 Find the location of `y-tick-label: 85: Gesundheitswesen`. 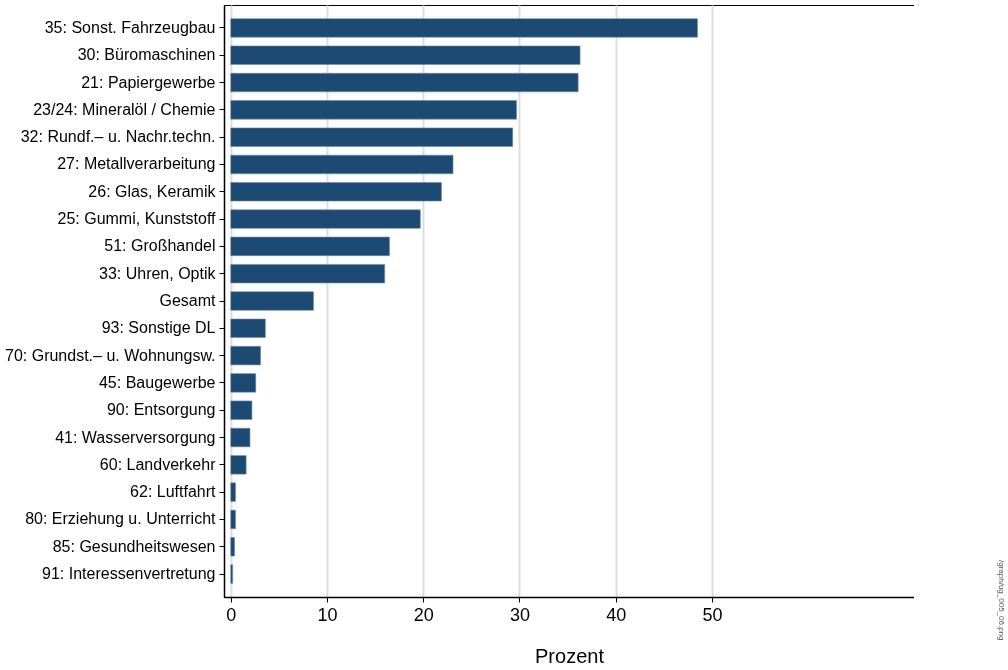

y-tick-label: 85: Gesundheitswesen is located at coordinates (134, 546).